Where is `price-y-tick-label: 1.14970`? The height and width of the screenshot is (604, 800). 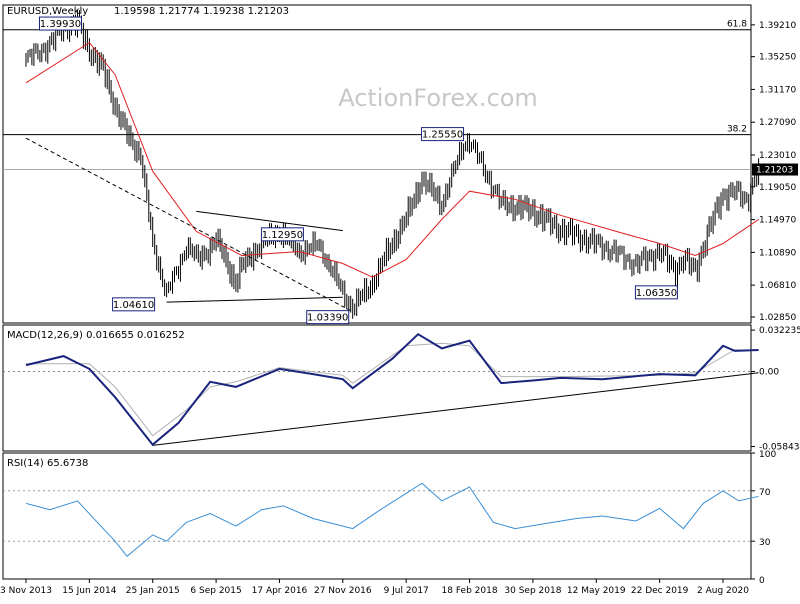
price-y-tick-label: 1.14970 is located at coordinates (777, 221).